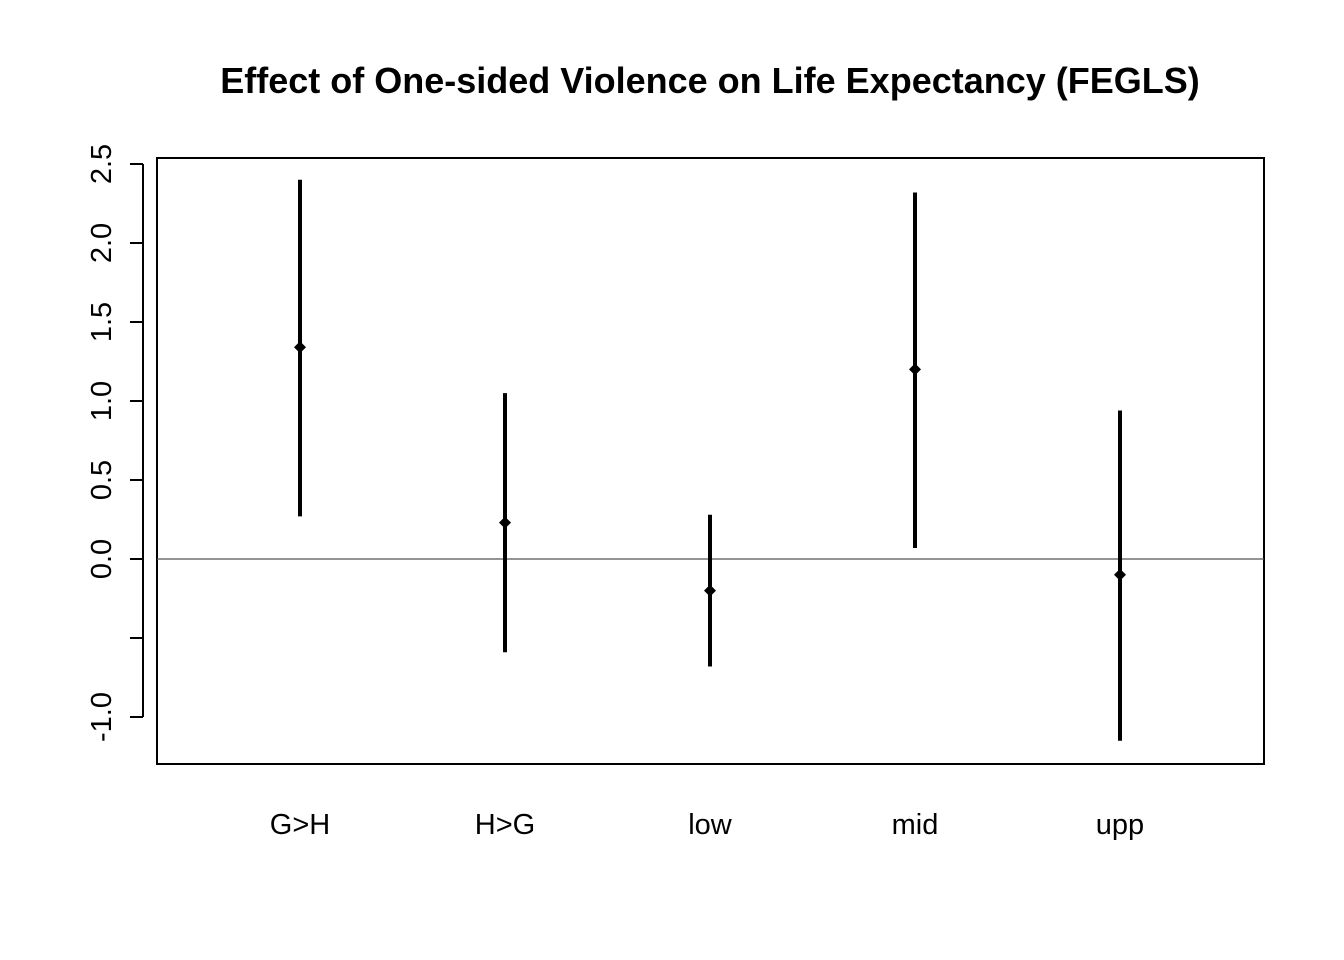 This screenshot has height=960, width=1344. I want to click on y-tick-label: 2.0, so click(102, 243).